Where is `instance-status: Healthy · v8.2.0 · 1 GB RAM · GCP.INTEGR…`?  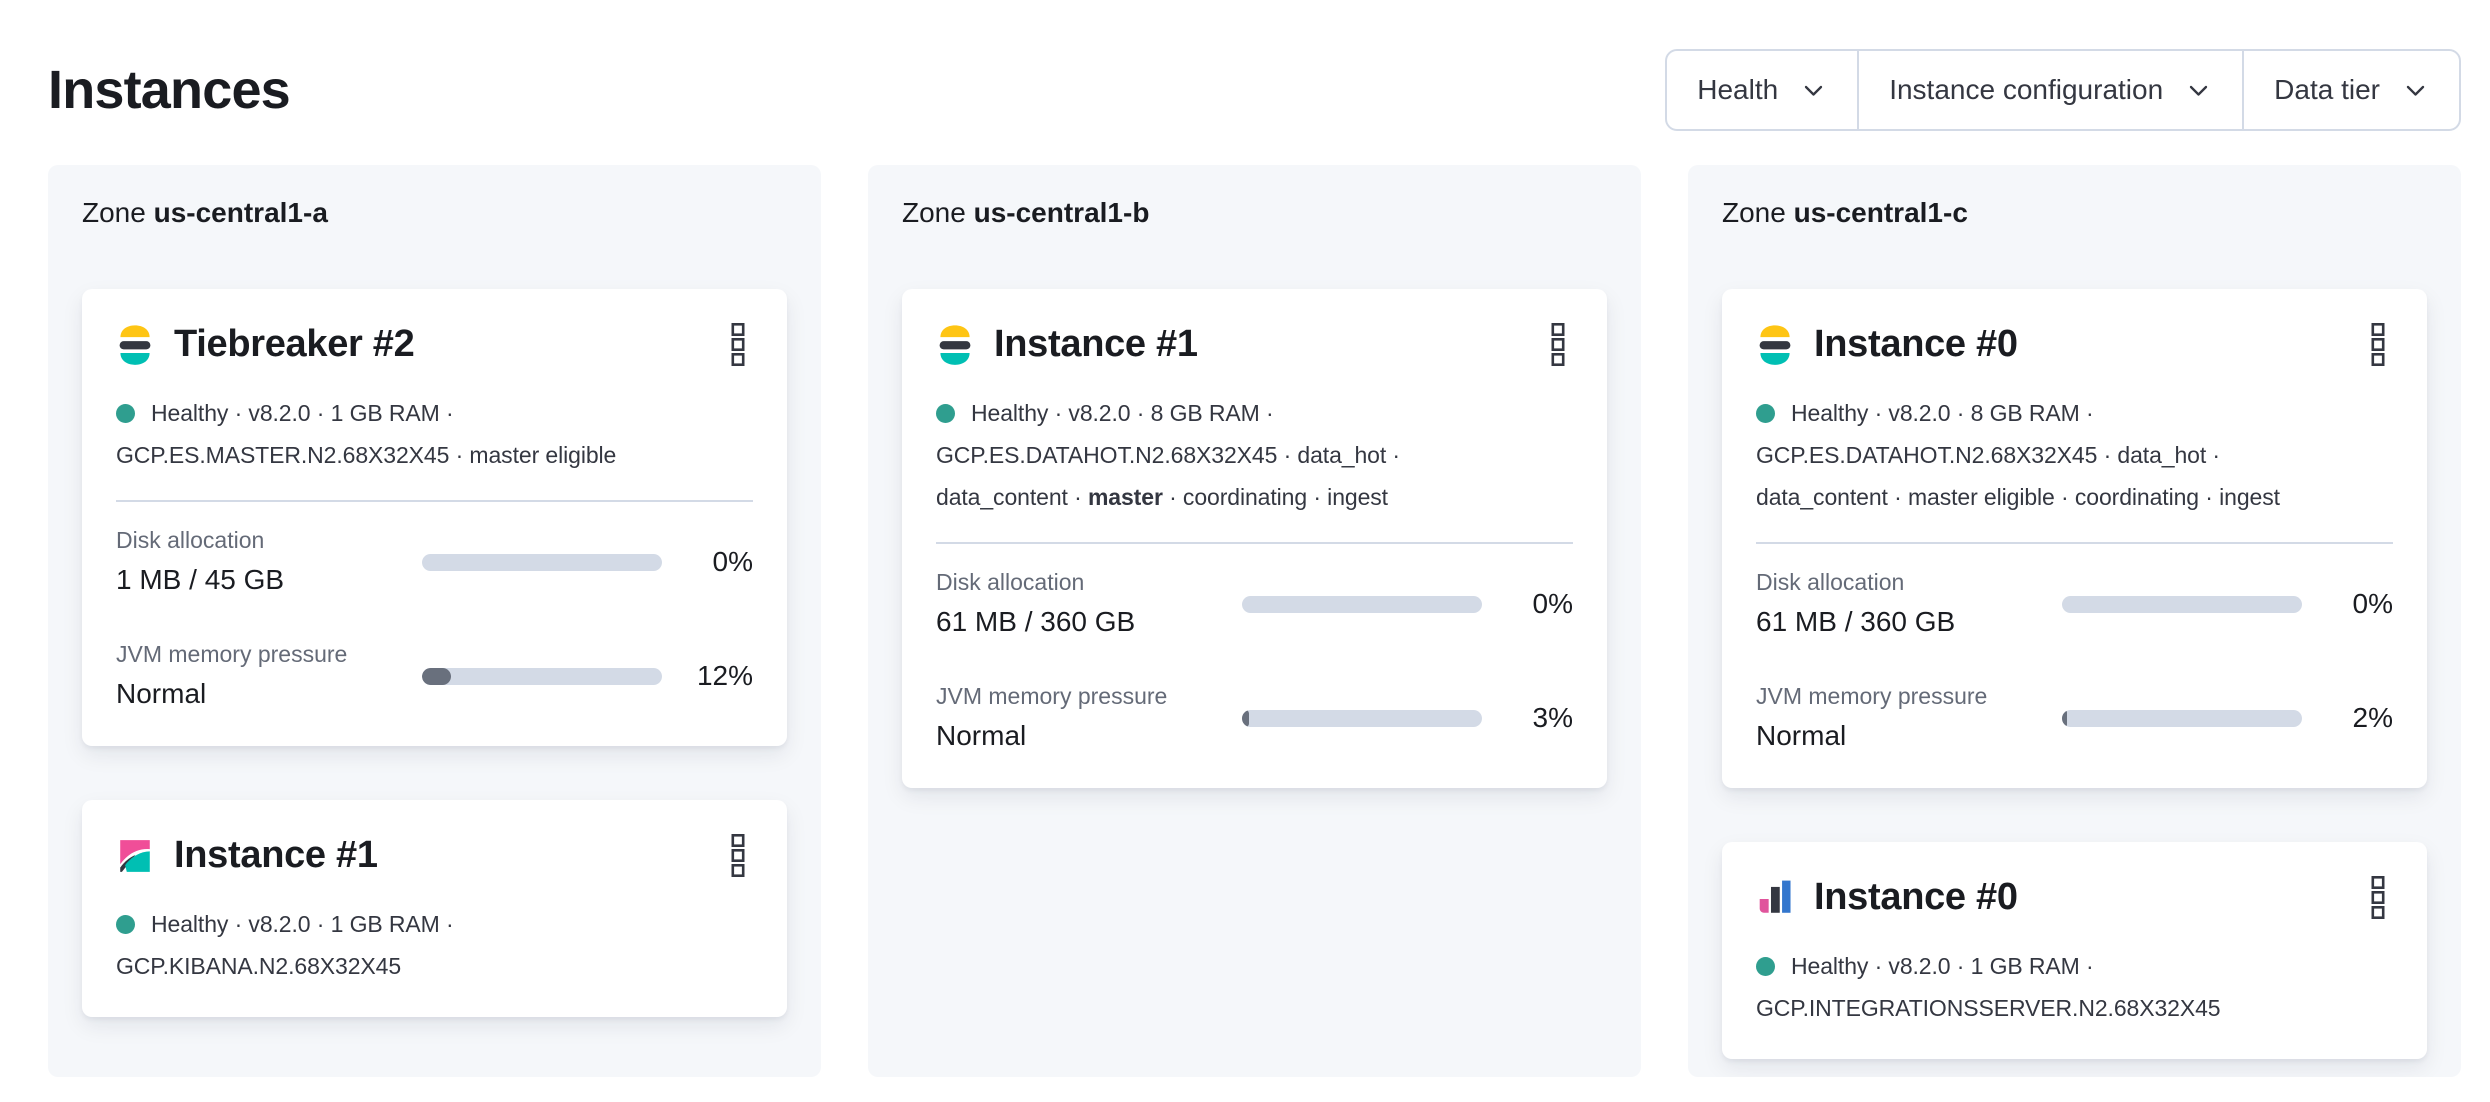
instance-status: Healthy · v8.2.0 · 1 GB RAM · GCP.INTEGR… is located at coordinates (2074, 987).